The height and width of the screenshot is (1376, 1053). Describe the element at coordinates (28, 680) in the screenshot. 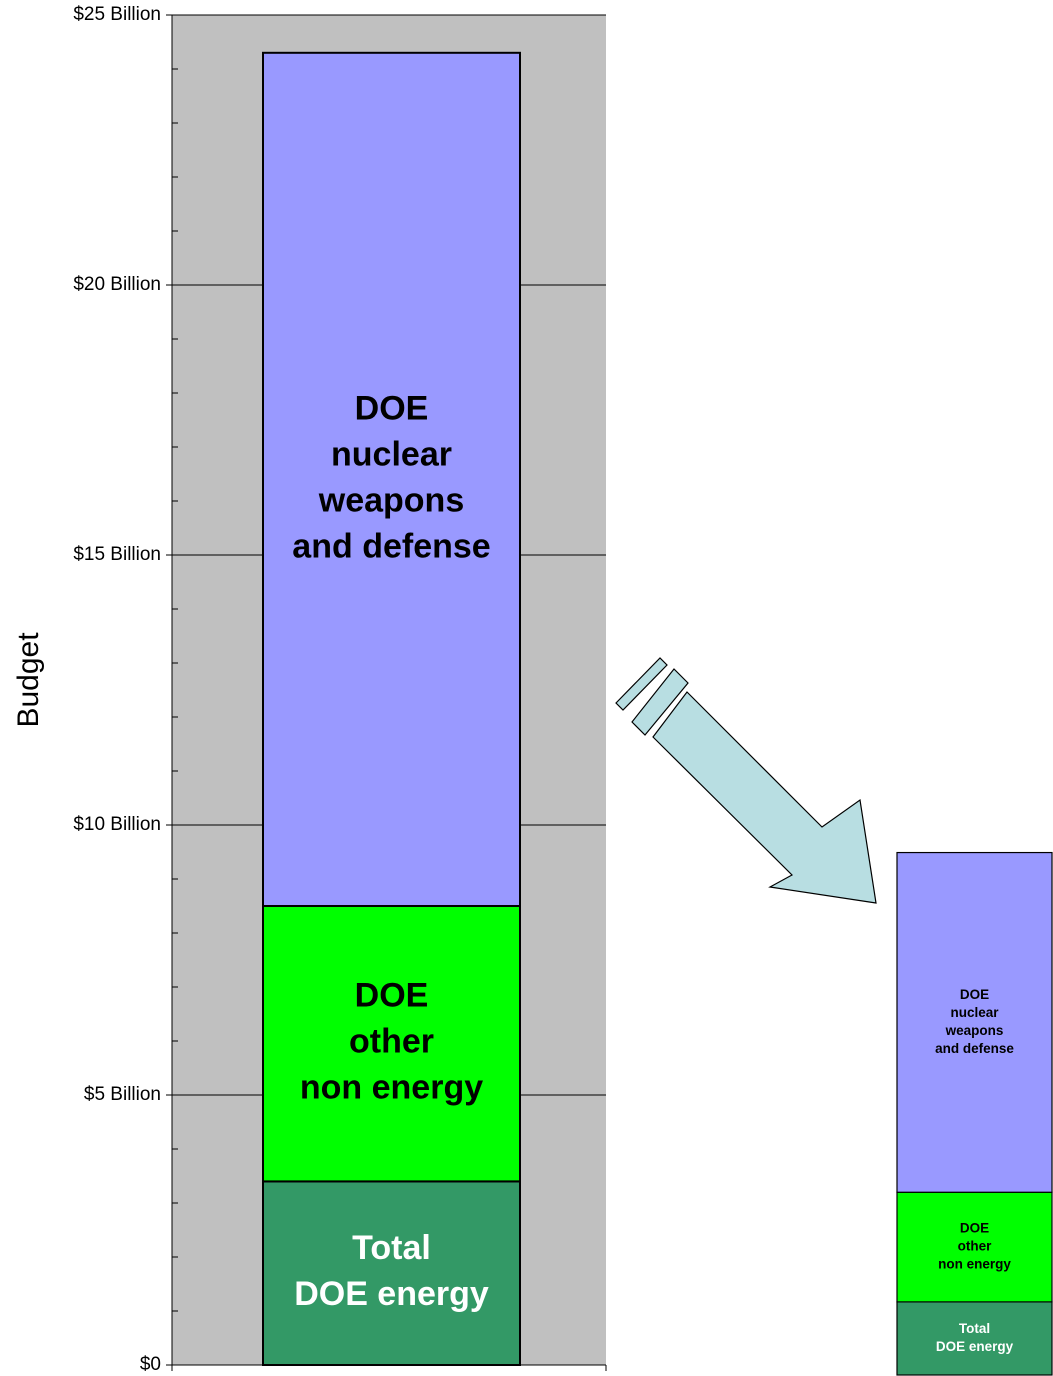

I see `y-axis-label: Budget` at that location.